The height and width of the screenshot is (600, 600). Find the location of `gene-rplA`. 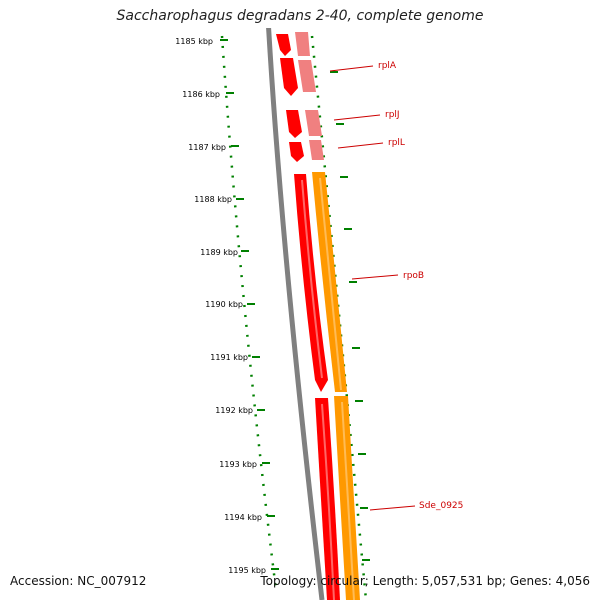

gene-rplA is located at coordinates (289, 77).